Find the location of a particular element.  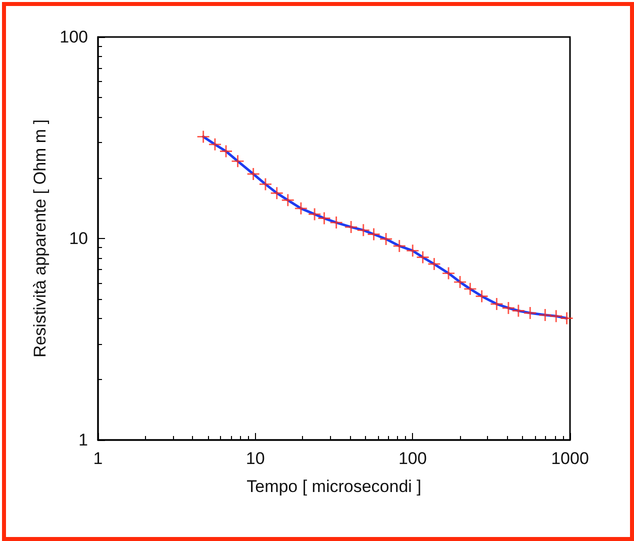

y-axis-title: Resistività apparente [ Ohm m ] is located at coordinates (40, 238).